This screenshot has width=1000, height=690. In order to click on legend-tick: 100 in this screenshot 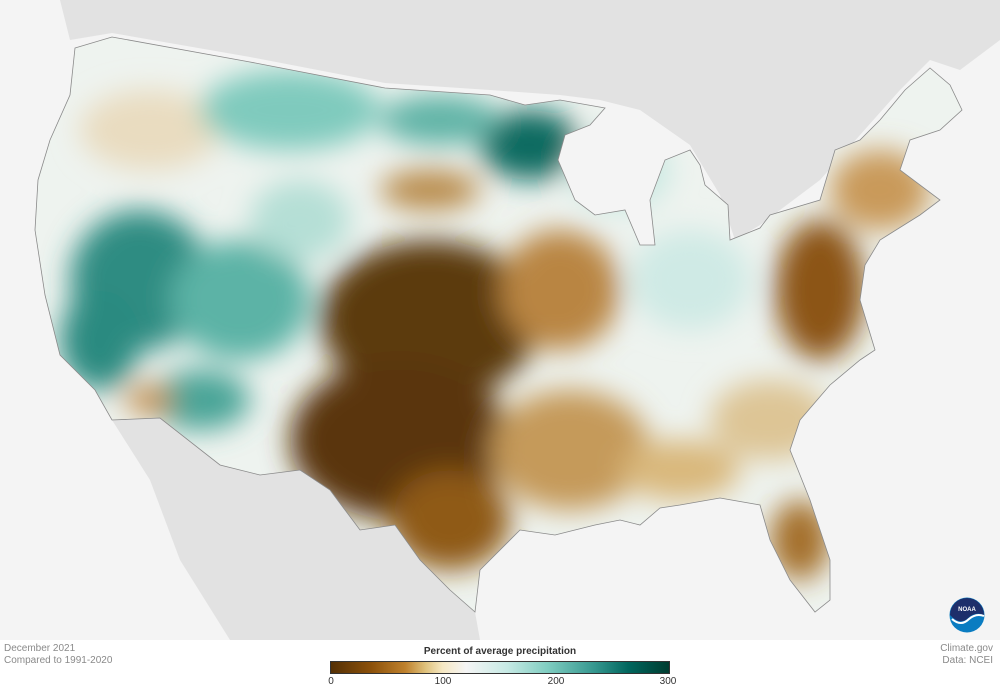, I will do `click(443, 681)`.